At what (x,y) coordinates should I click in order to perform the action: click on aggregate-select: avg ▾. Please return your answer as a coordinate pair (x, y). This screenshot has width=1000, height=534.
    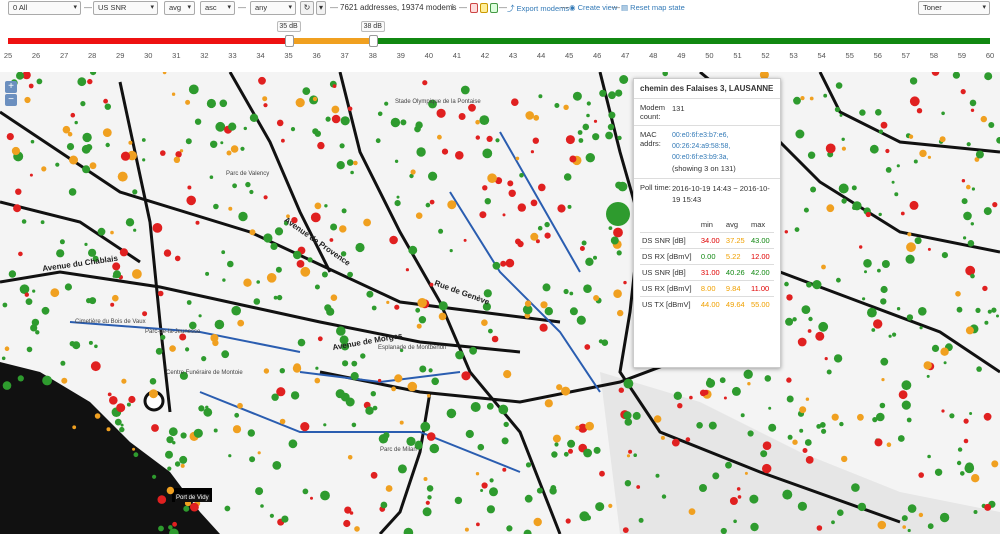
    Looking at the image, I should click on (179, 8).